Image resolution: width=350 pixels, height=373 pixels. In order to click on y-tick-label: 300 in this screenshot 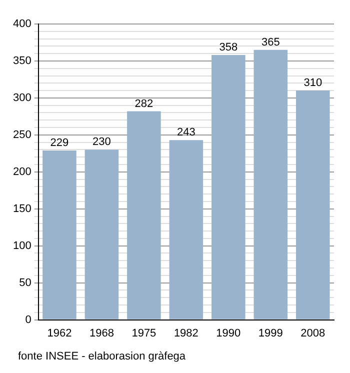, I will do `click(22, 98)`.